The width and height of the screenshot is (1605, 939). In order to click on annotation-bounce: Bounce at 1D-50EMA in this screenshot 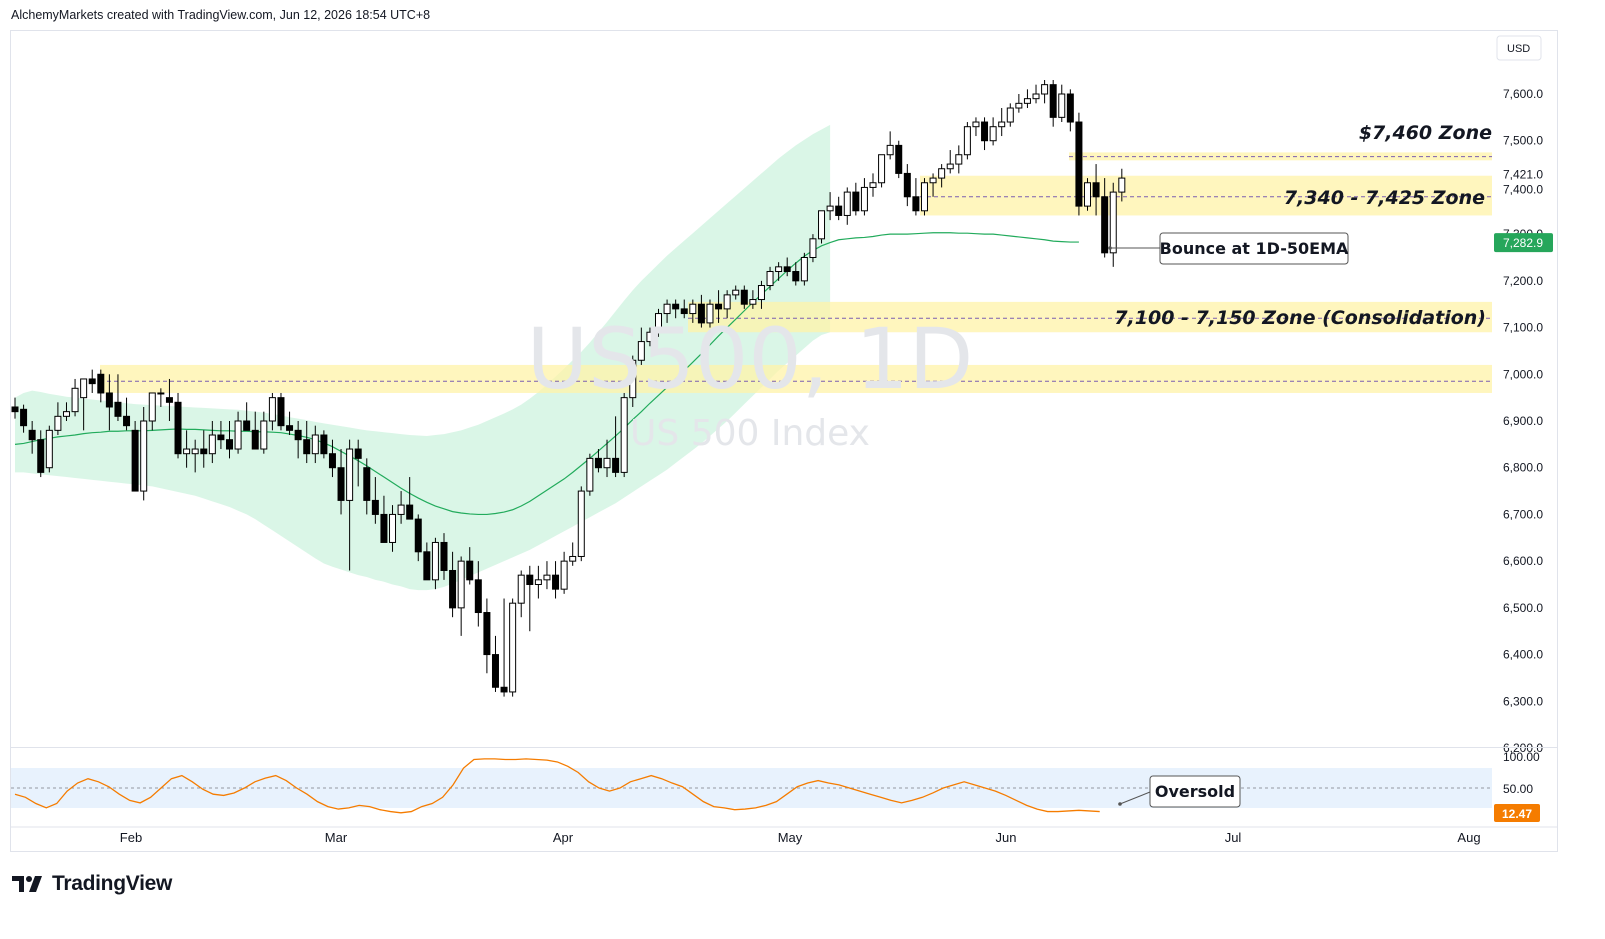, I will do `click(1254, 248)`.